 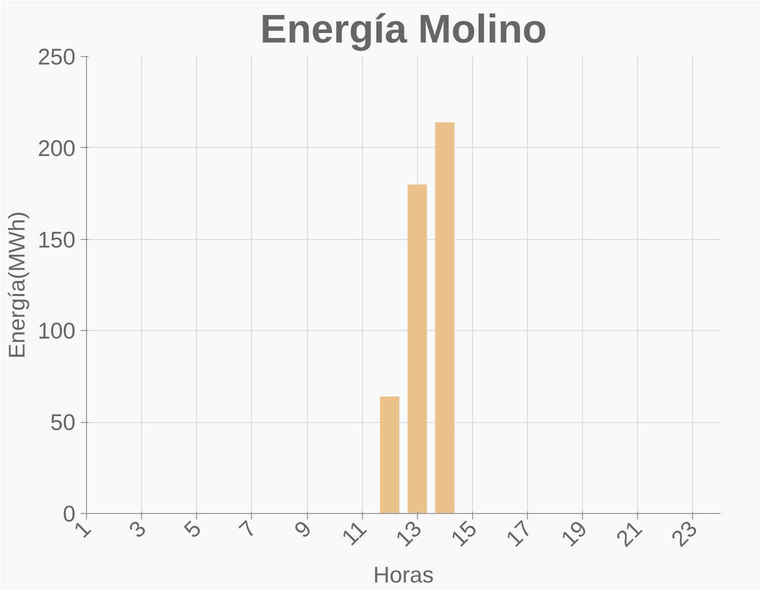 I want to click on y-tick-label: 0, so click(x=69, y=513).